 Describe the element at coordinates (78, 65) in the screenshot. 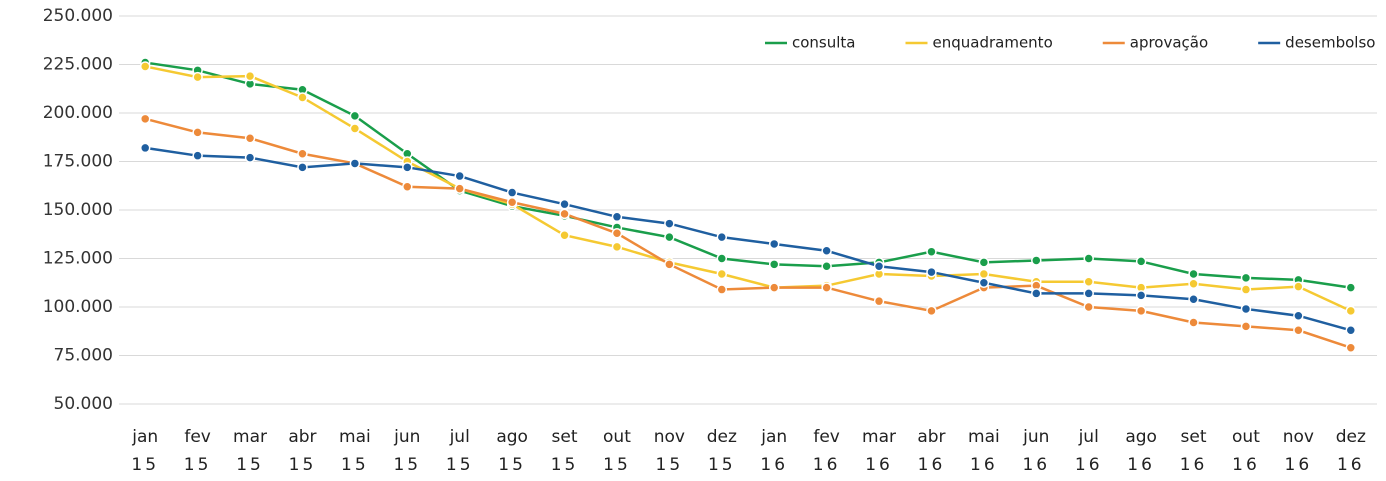

I see `y-tick-label: 225.000` at that location.